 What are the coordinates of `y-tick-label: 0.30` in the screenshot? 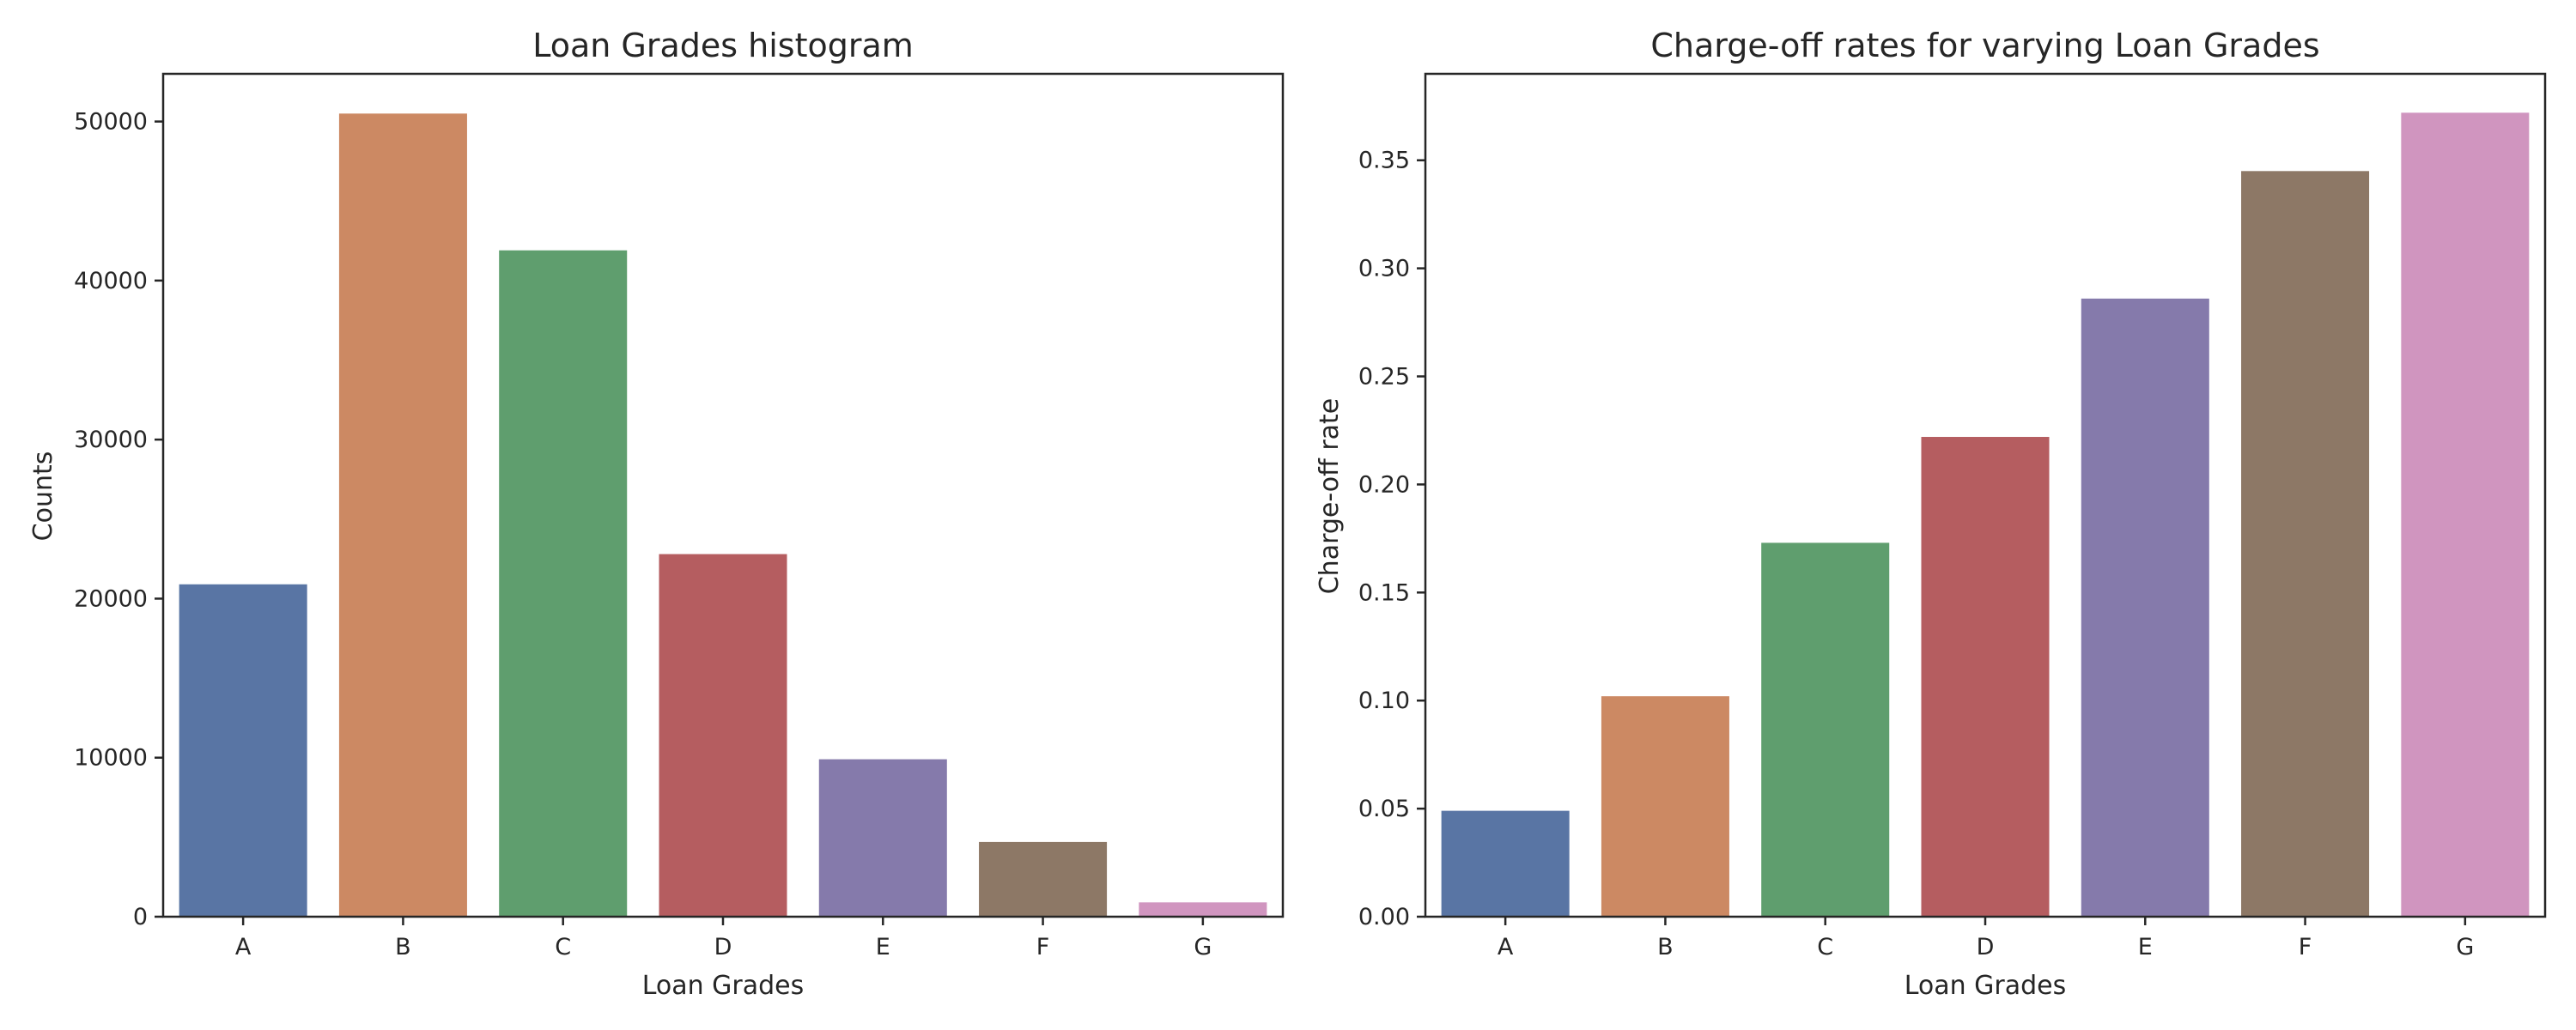 It's located at (1384, 269).